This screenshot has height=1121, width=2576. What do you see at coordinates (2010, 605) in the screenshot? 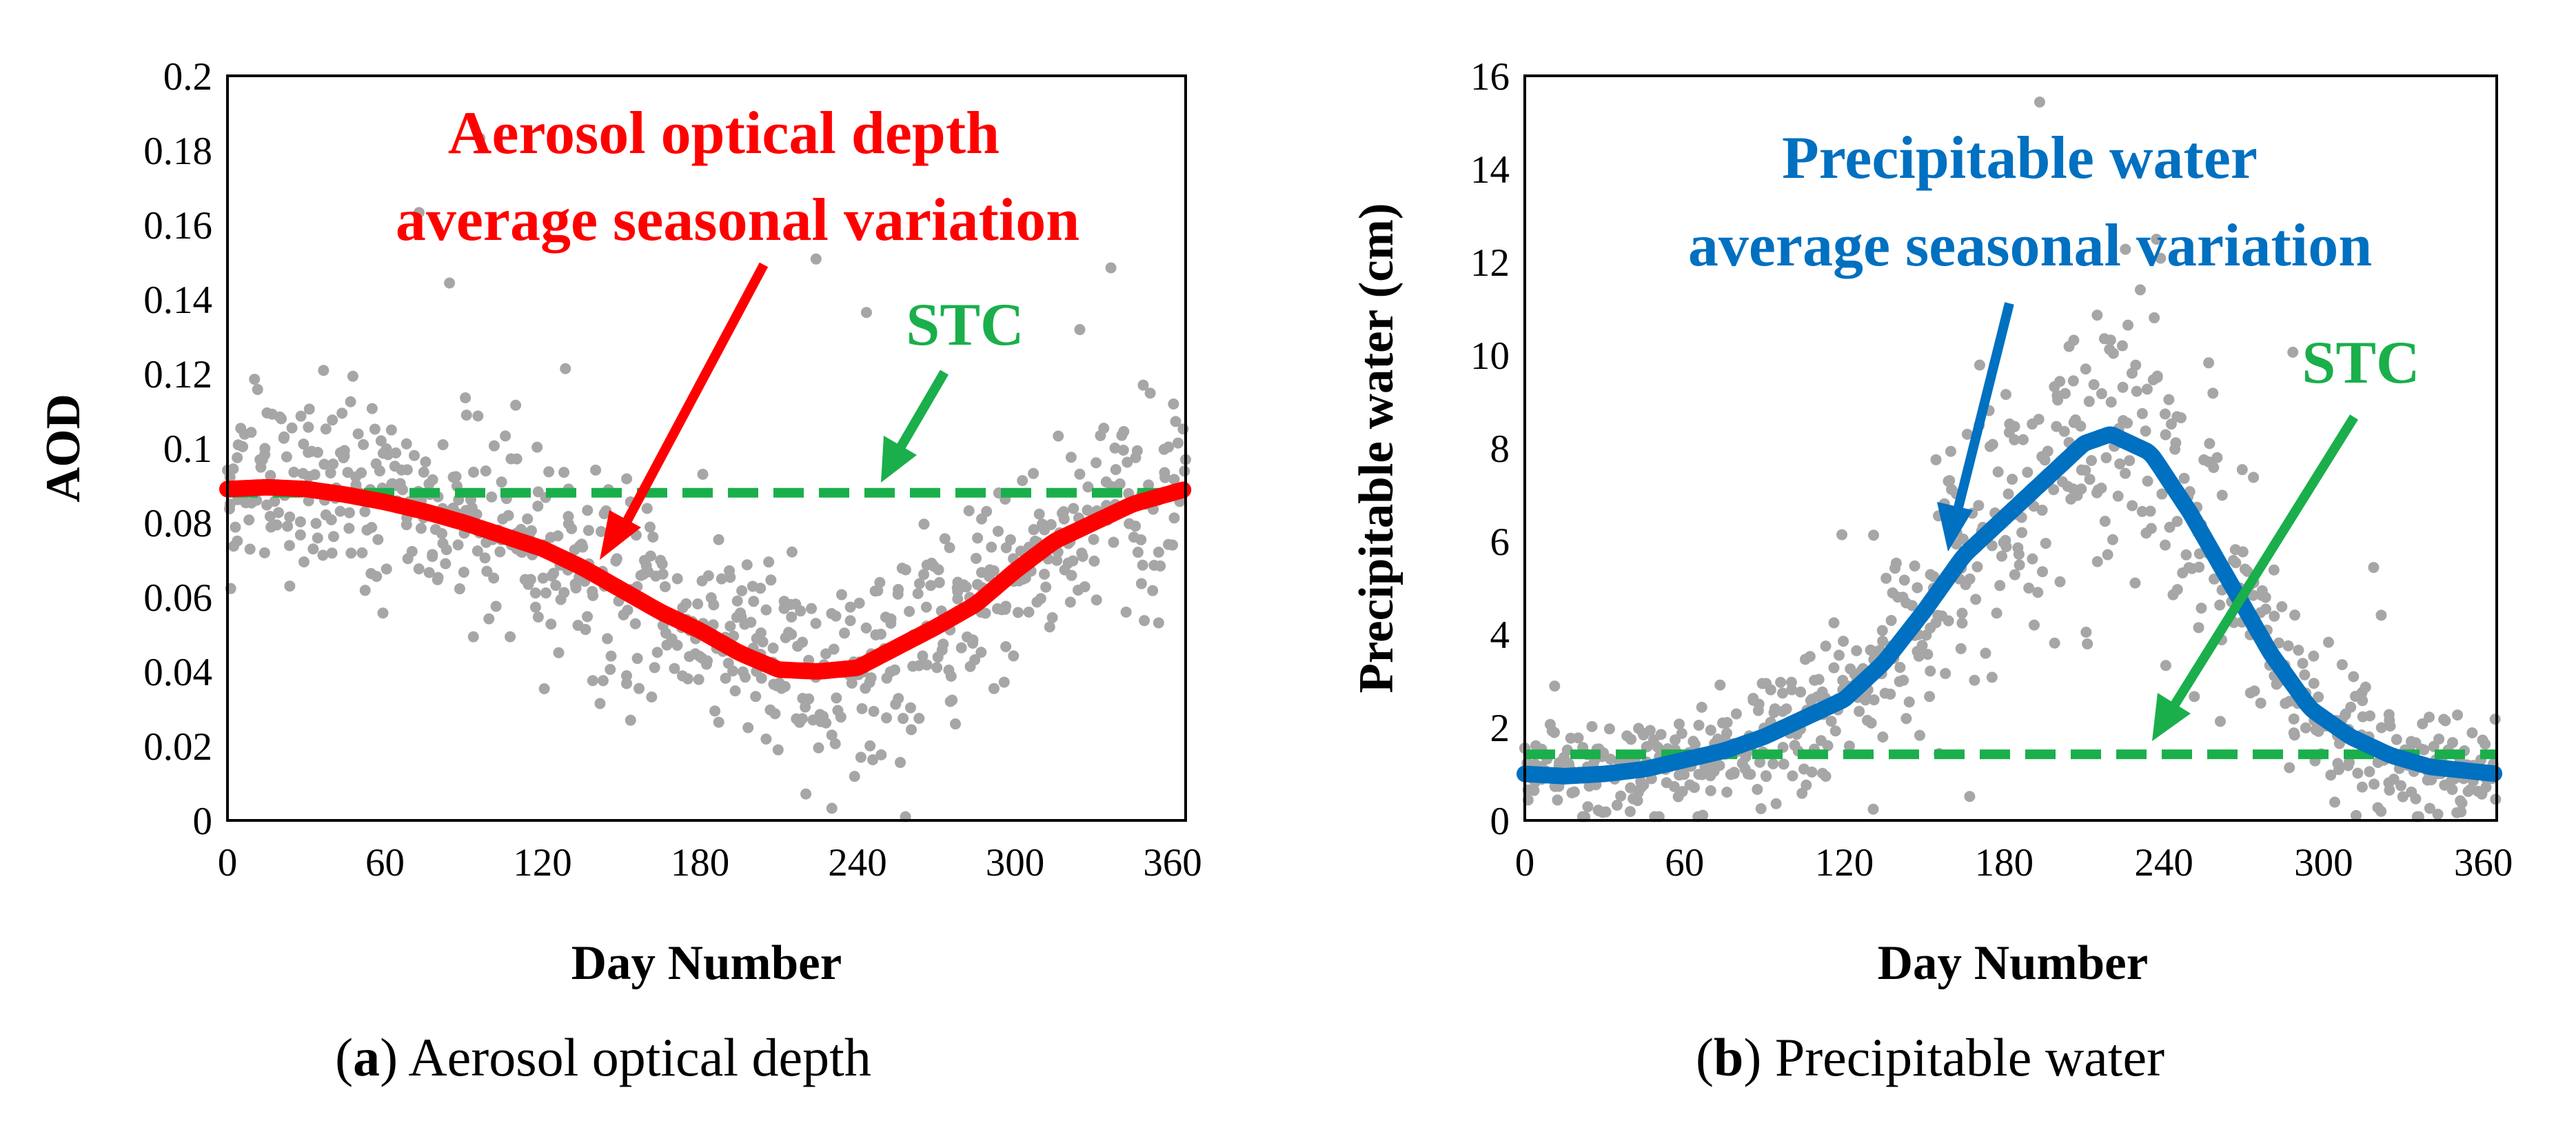
I see `pw-average-curve` at bounding box center [2010, 605].